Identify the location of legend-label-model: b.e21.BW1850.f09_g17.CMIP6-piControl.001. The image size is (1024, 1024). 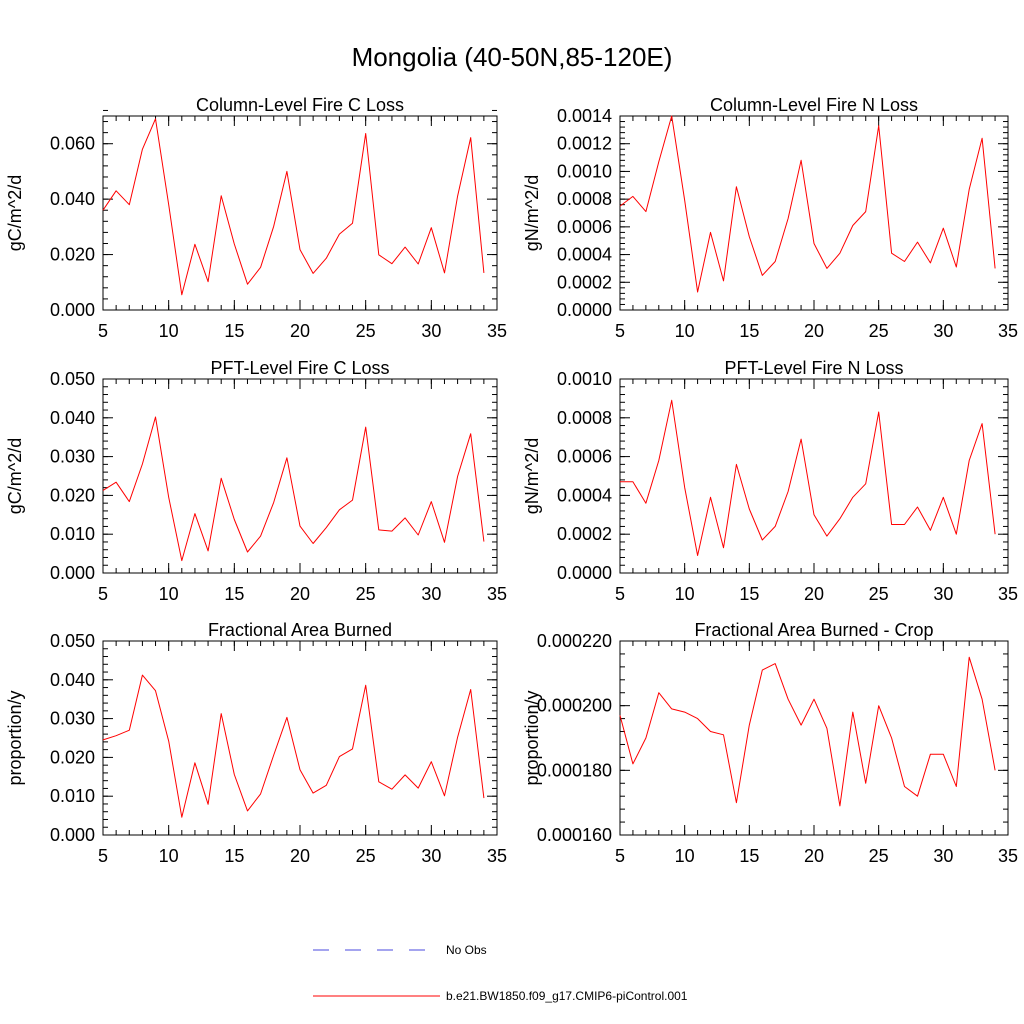
(567, 996).